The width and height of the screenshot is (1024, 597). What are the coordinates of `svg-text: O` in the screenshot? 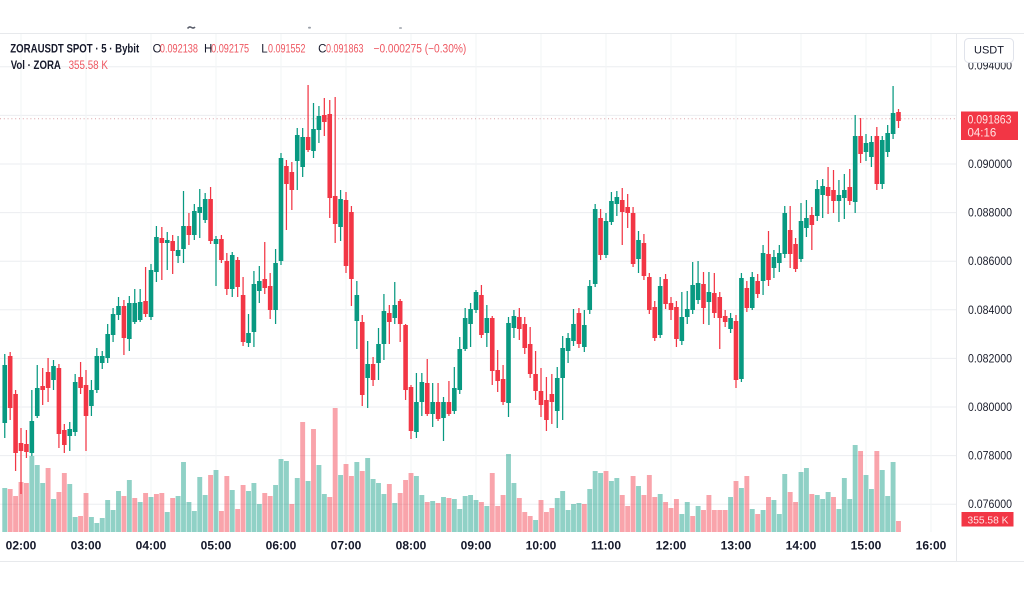 It's located at (157, 50).